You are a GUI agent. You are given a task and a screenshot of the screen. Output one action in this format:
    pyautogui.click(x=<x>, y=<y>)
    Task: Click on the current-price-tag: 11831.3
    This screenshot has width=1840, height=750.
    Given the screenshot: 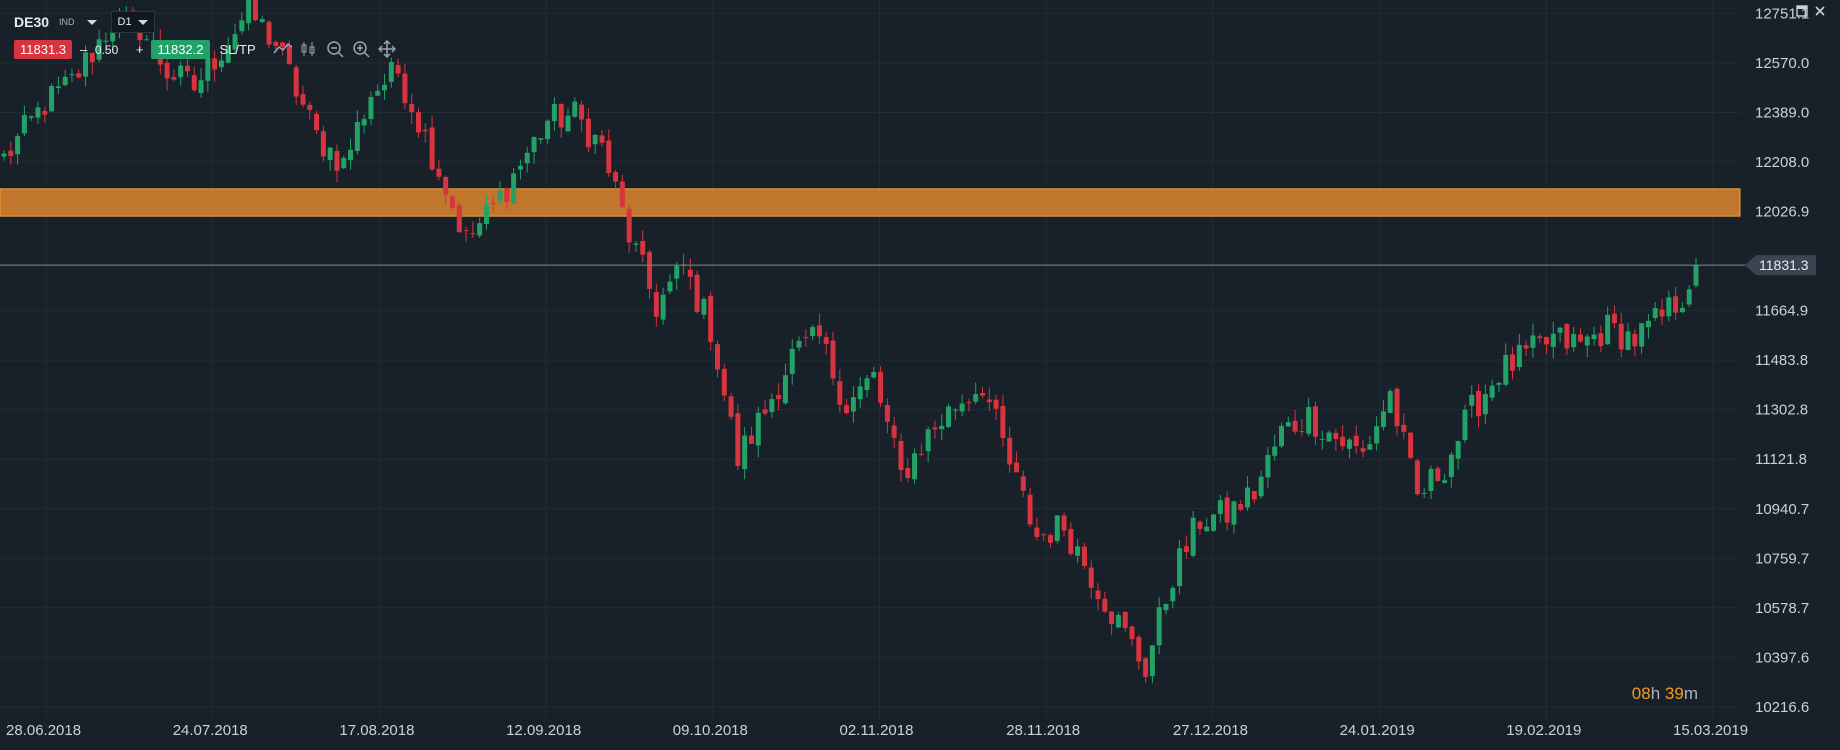 What is the action you would take?
    pyautogui.click(x=1780, y=265)
    